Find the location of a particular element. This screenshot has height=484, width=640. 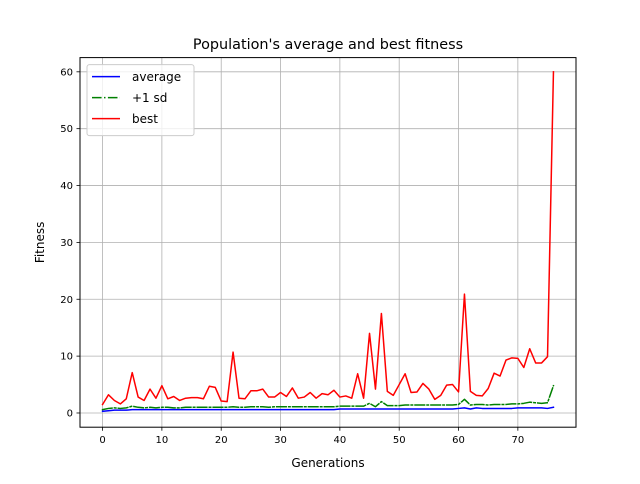

legend-label: average is located at coordinates (156, 77).